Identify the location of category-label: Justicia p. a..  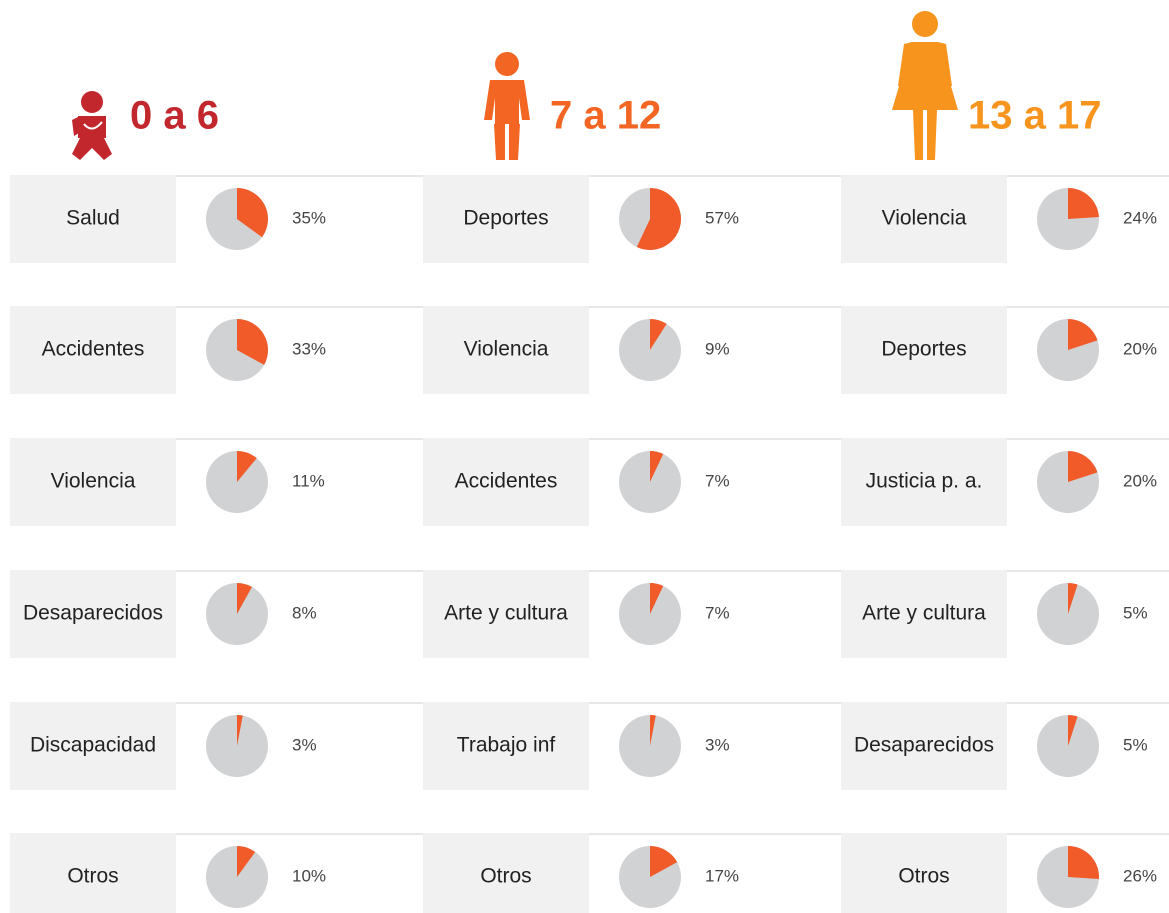
(924, 481).